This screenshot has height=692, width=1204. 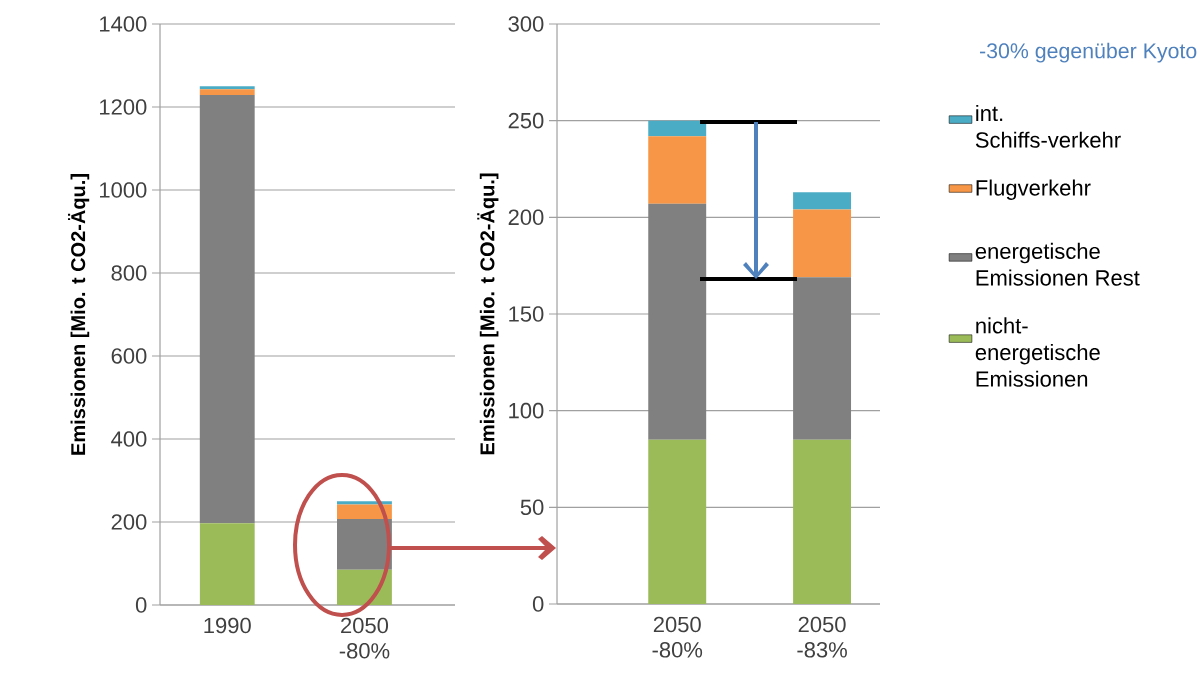 What do you see at coordinates (129, 273) in the screenshot?
I see `y-tick-label: 800` at bounding box center [129, 273].